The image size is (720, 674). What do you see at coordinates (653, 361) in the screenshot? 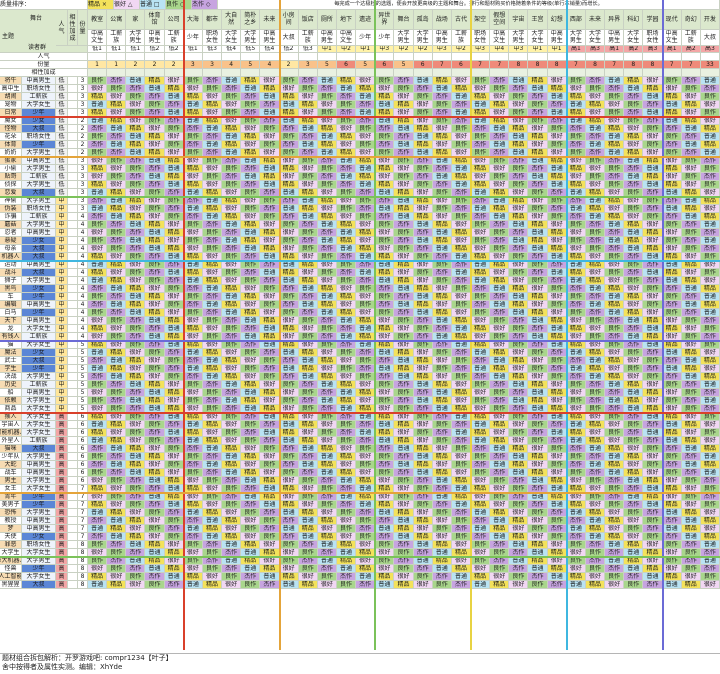
I see `grade-35-29: 良作` at bounding box center [653, 361].